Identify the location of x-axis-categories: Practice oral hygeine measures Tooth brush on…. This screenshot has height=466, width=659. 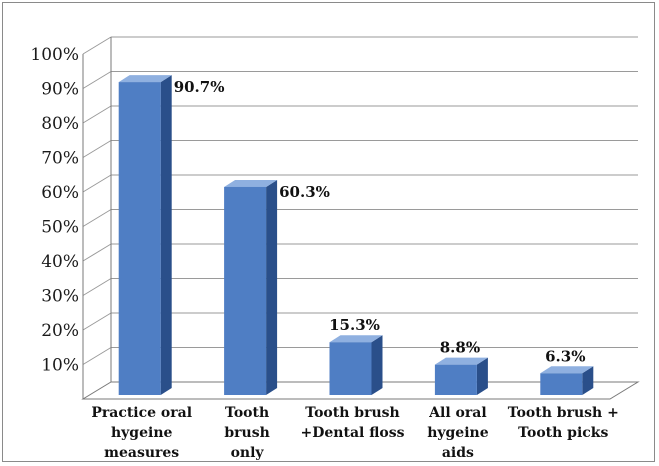
(354, 433).